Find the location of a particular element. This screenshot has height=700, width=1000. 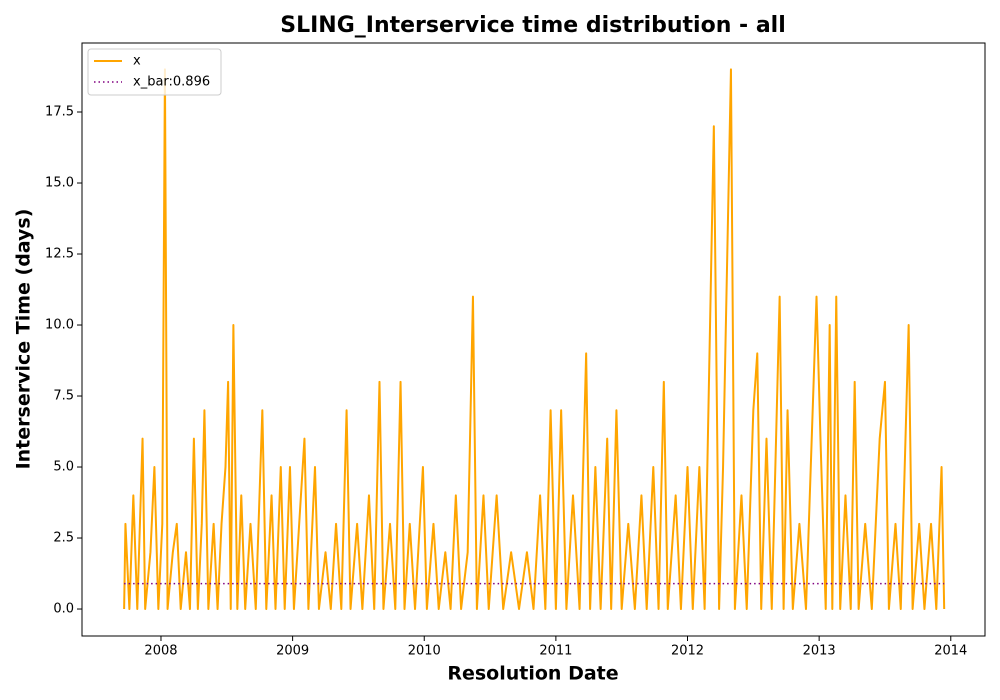

y-tick-label: 7.5 is located at coordinates (63, 396).